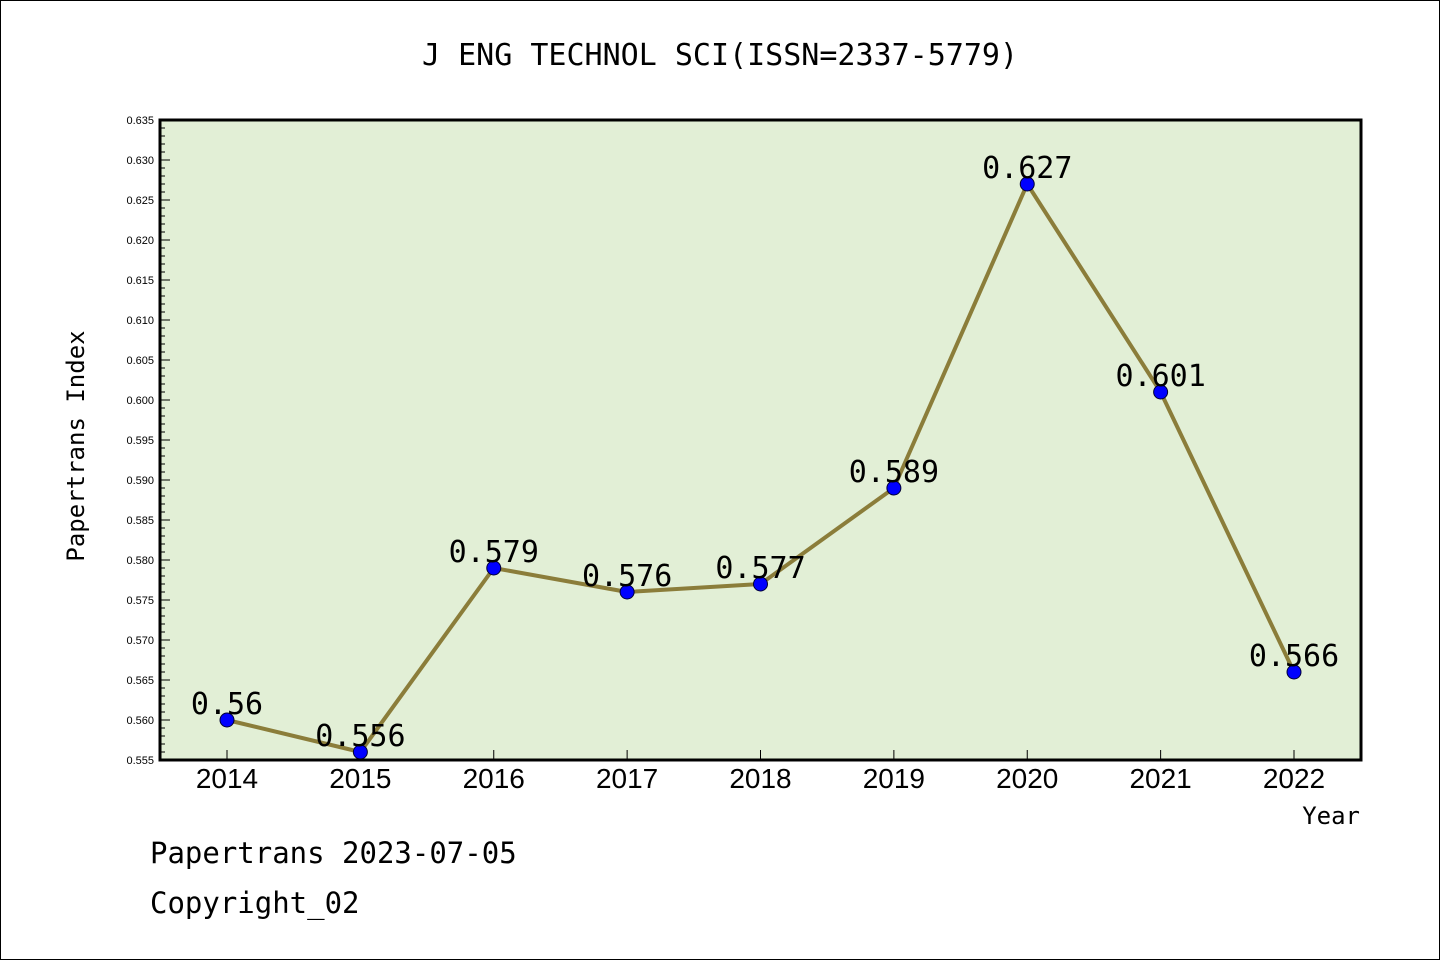  I want to click on y-tick-label: 0.560, so click(140, 721).